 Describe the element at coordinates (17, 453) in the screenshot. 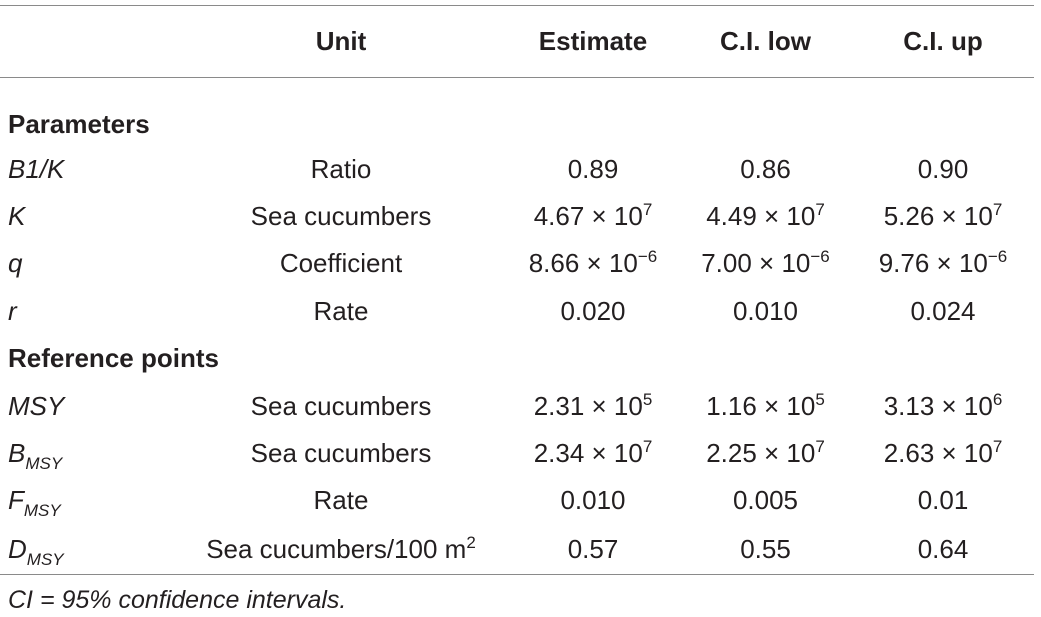

I see `name-base: B` at that location.